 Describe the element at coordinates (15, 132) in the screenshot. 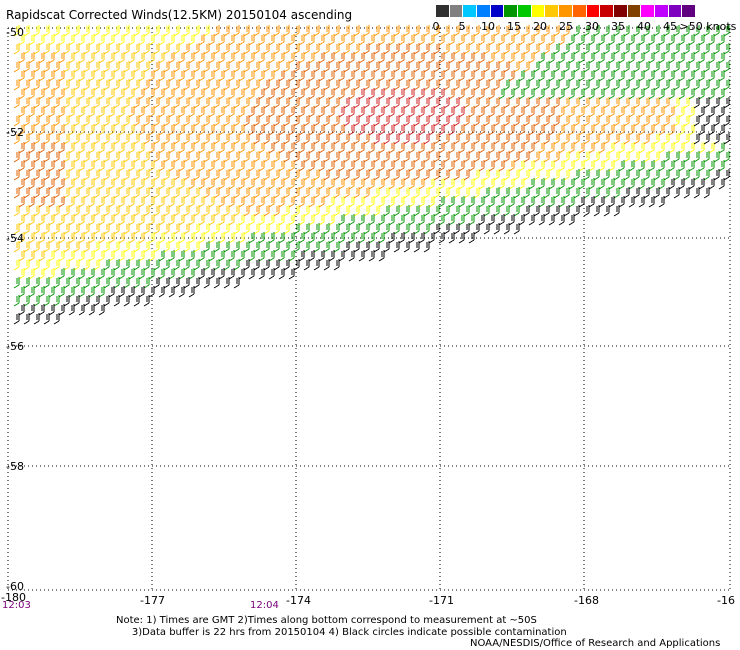

I see `lat-label-52: -52` at that location.